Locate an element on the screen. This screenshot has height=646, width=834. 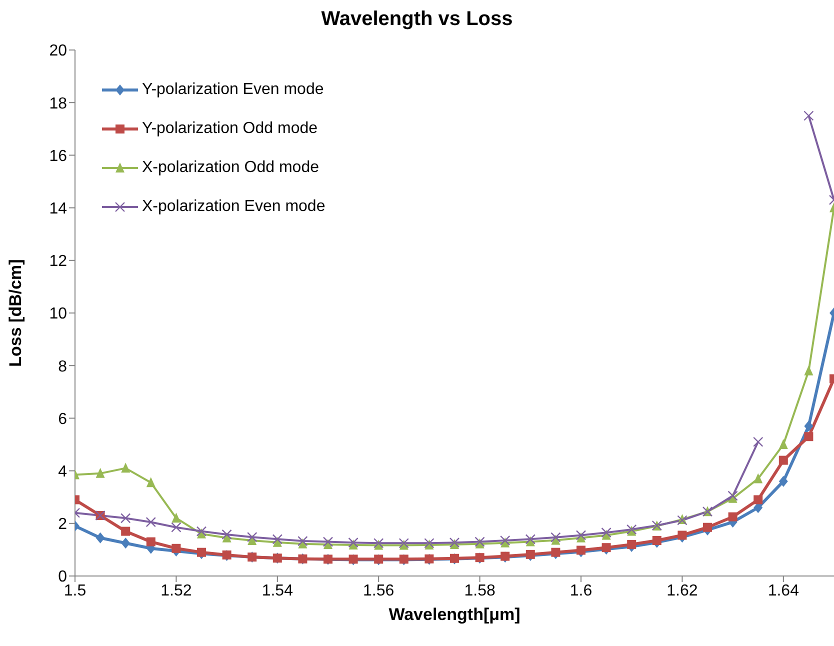
y-tick-label: 8 is located at coordinates (63, 367).